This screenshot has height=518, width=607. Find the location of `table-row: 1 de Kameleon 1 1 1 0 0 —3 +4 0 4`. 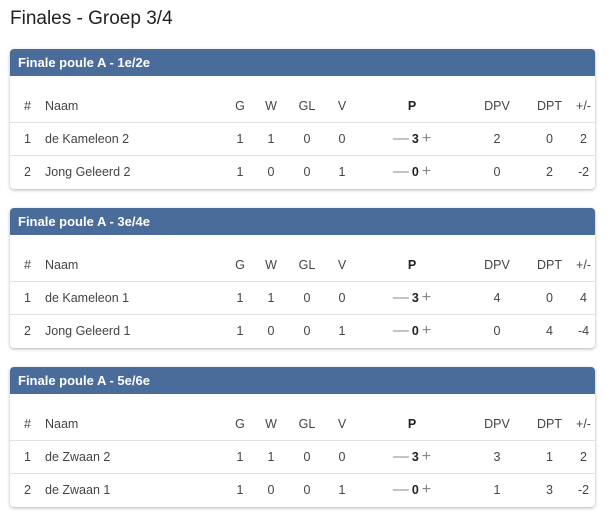

table-row: 1 de Kameleon 1 1 1 0 0 —3 +4 0 4 is located at coordinates (302, 298).